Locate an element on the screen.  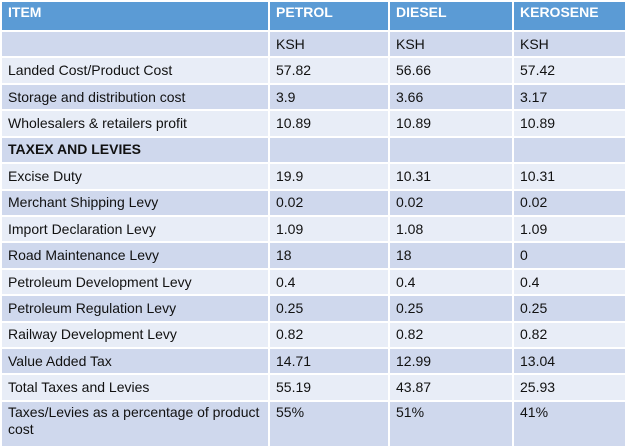
table-row: Value Added Tax 14.71 12.99 13.04 is located at coordinates (312, 361).